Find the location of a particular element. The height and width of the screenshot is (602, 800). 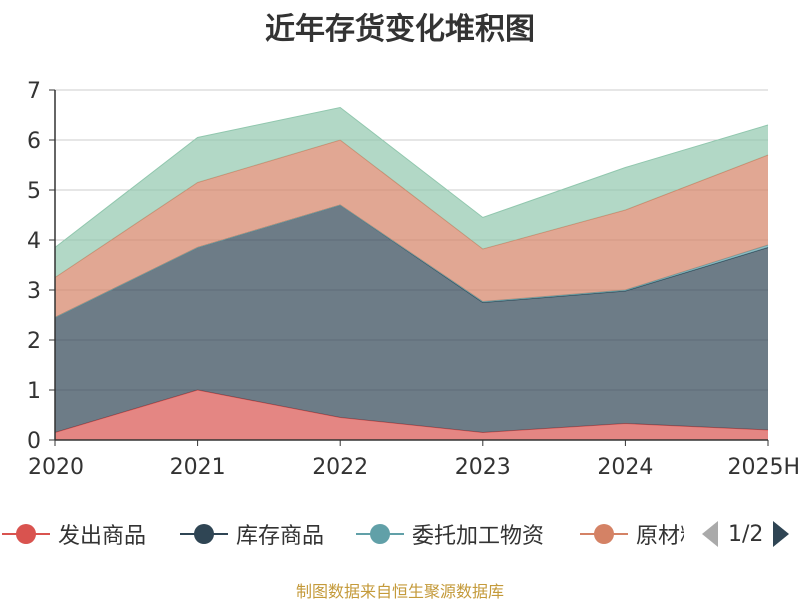

chart-title: 近年存货变化堆积图 is located at coordinates (400, 29).